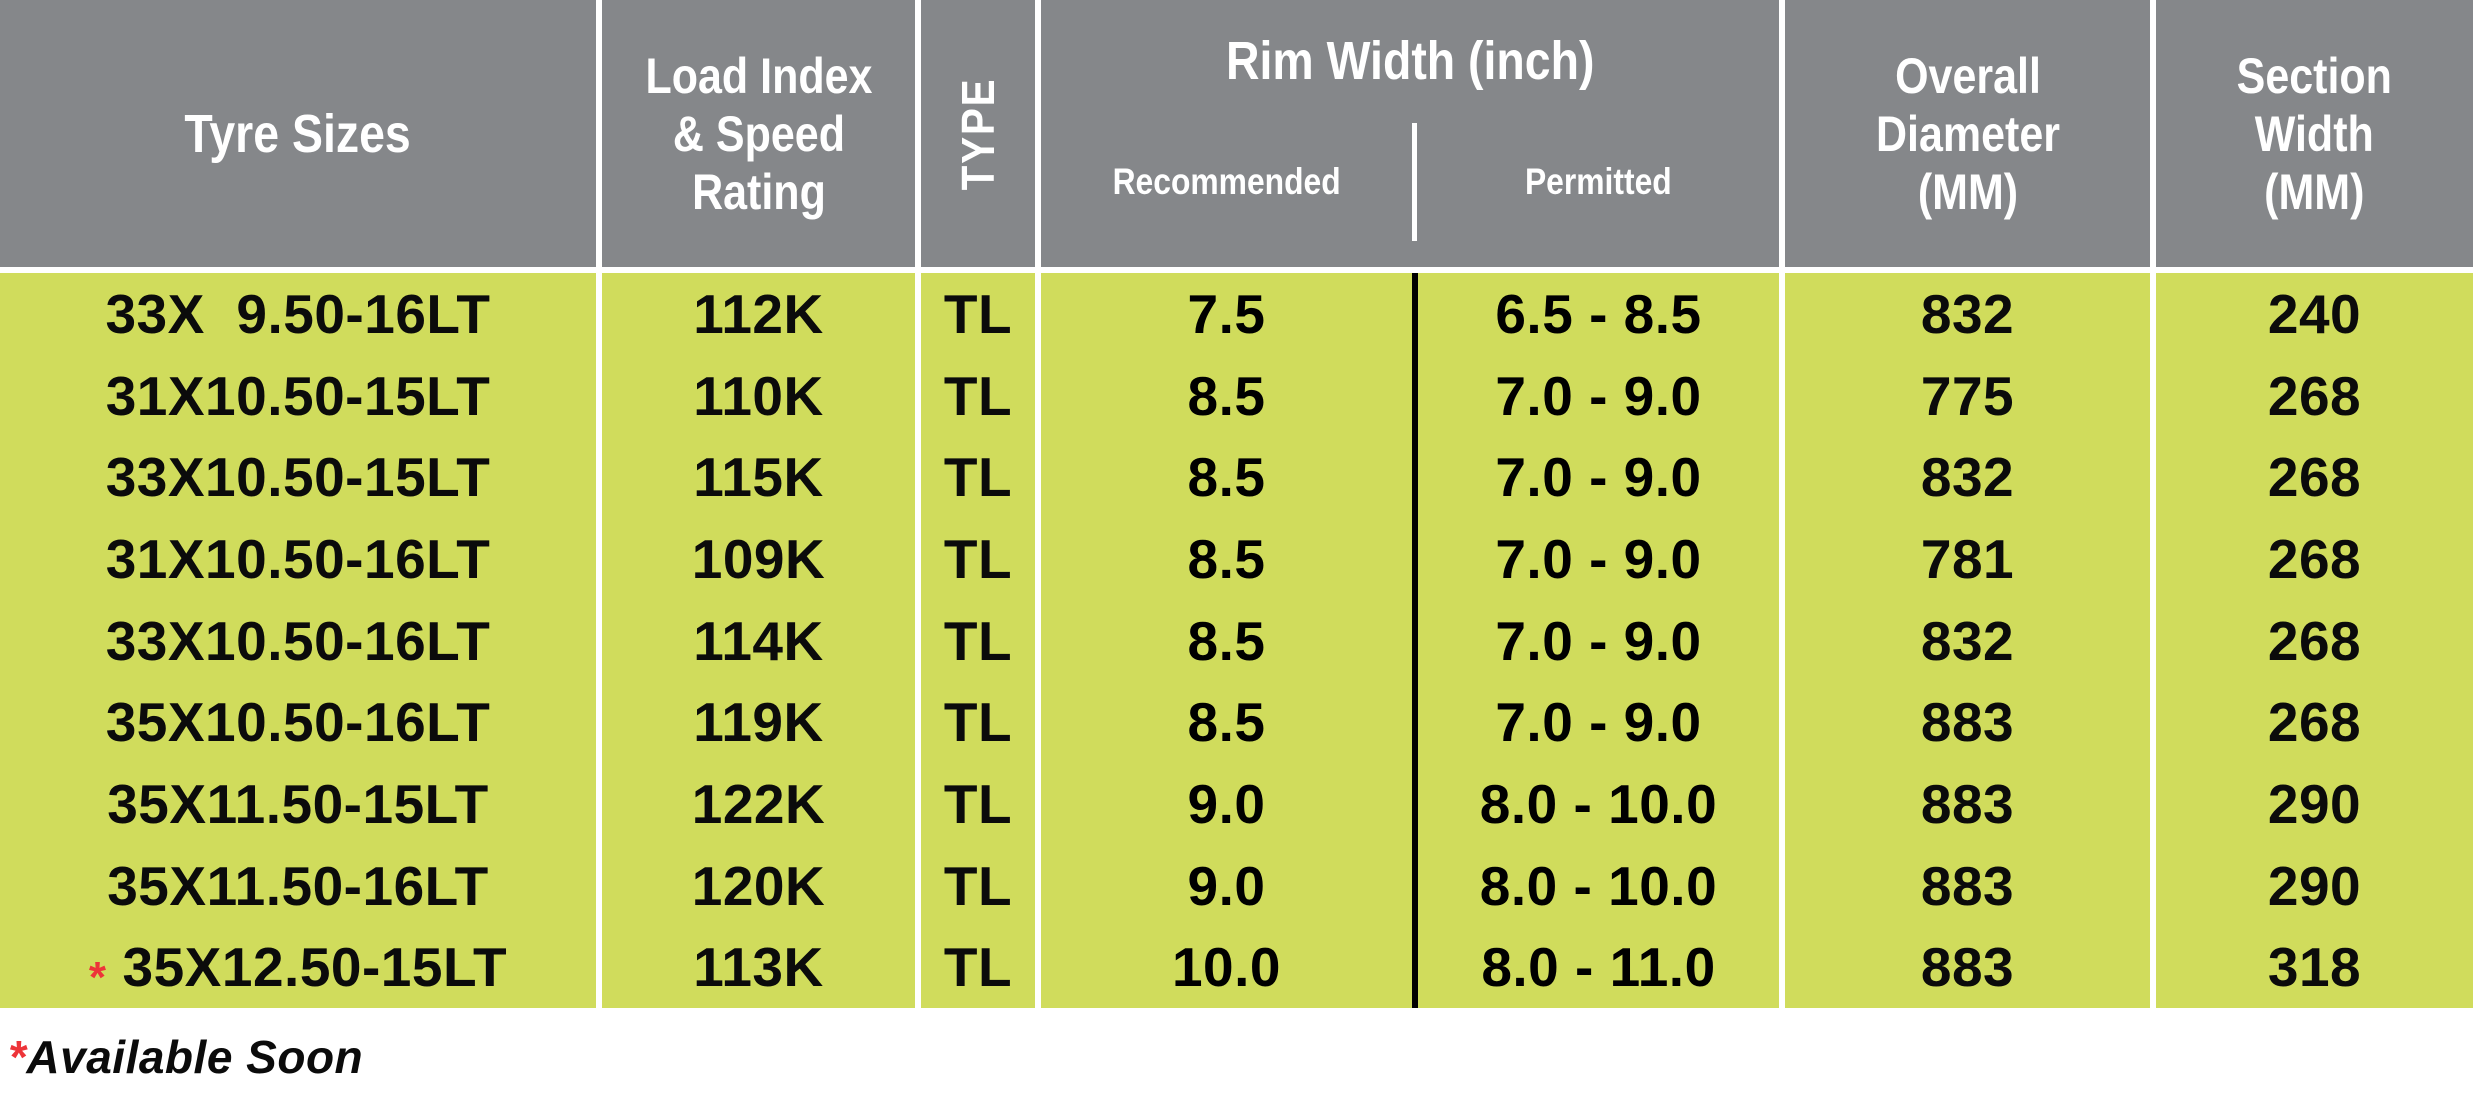  What do you see at coordinates (758, 395) in the screenshot?
I see `cell-load-index: 110K` at bounding box center [758, 395].